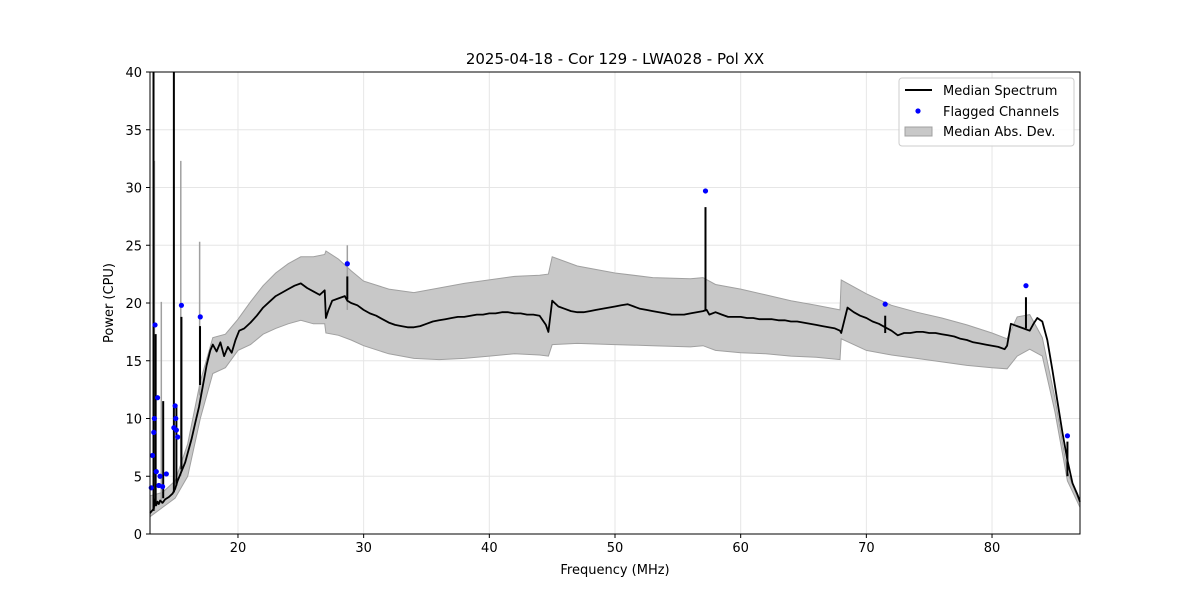  I want to click on x-tick-label: 50, so click(615, 548).